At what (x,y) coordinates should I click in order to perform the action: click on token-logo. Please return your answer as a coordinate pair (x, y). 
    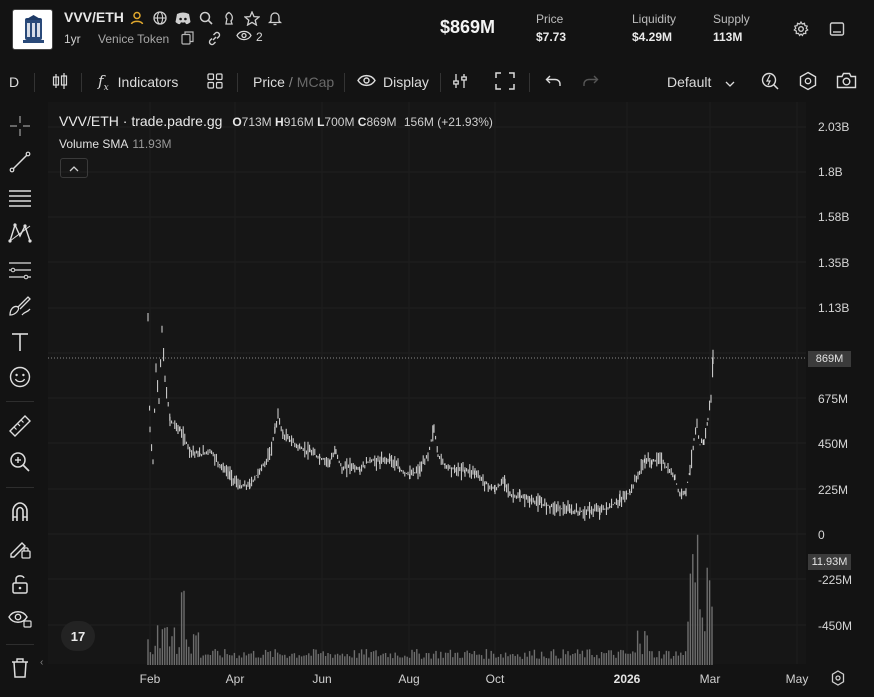
    Looking at the image, I should click on (32, 29).